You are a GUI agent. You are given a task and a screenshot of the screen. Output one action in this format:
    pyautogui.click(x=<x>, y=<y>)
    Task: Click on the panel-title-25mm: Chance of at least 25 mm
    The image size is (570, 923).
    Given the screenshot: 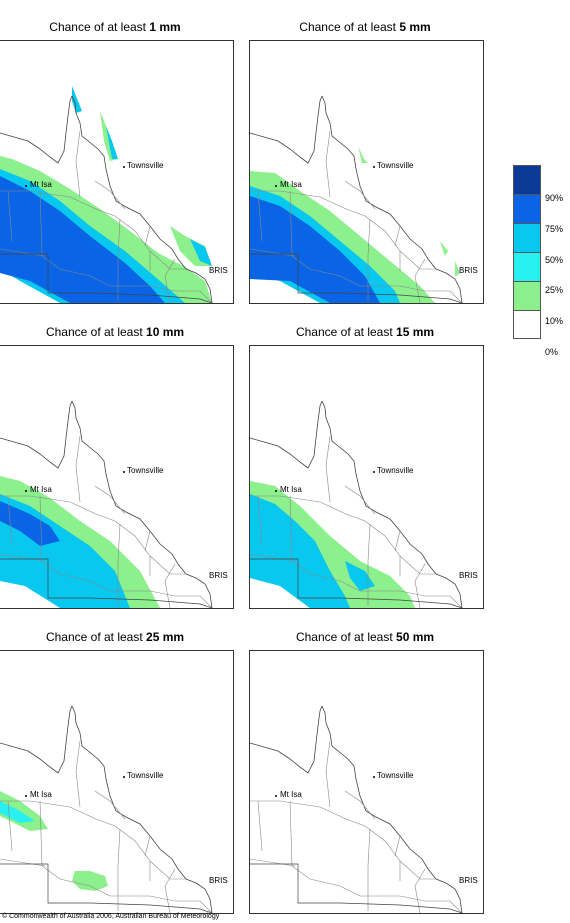 What is the action you would take?
    pyautogui.click(x=115, y=637)
    